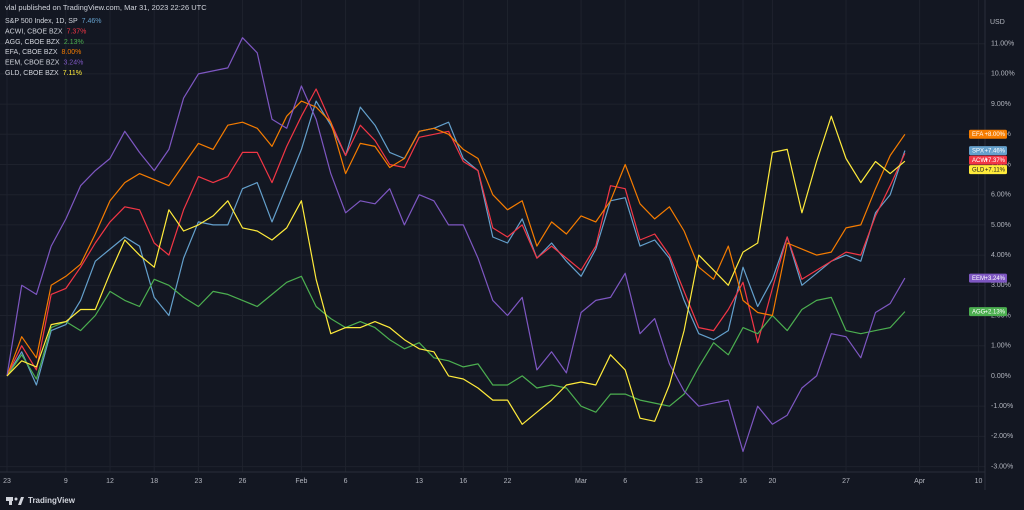 The image size is (1024, 510). I want to click on badge-value: +3.24%, so click(994, 279).